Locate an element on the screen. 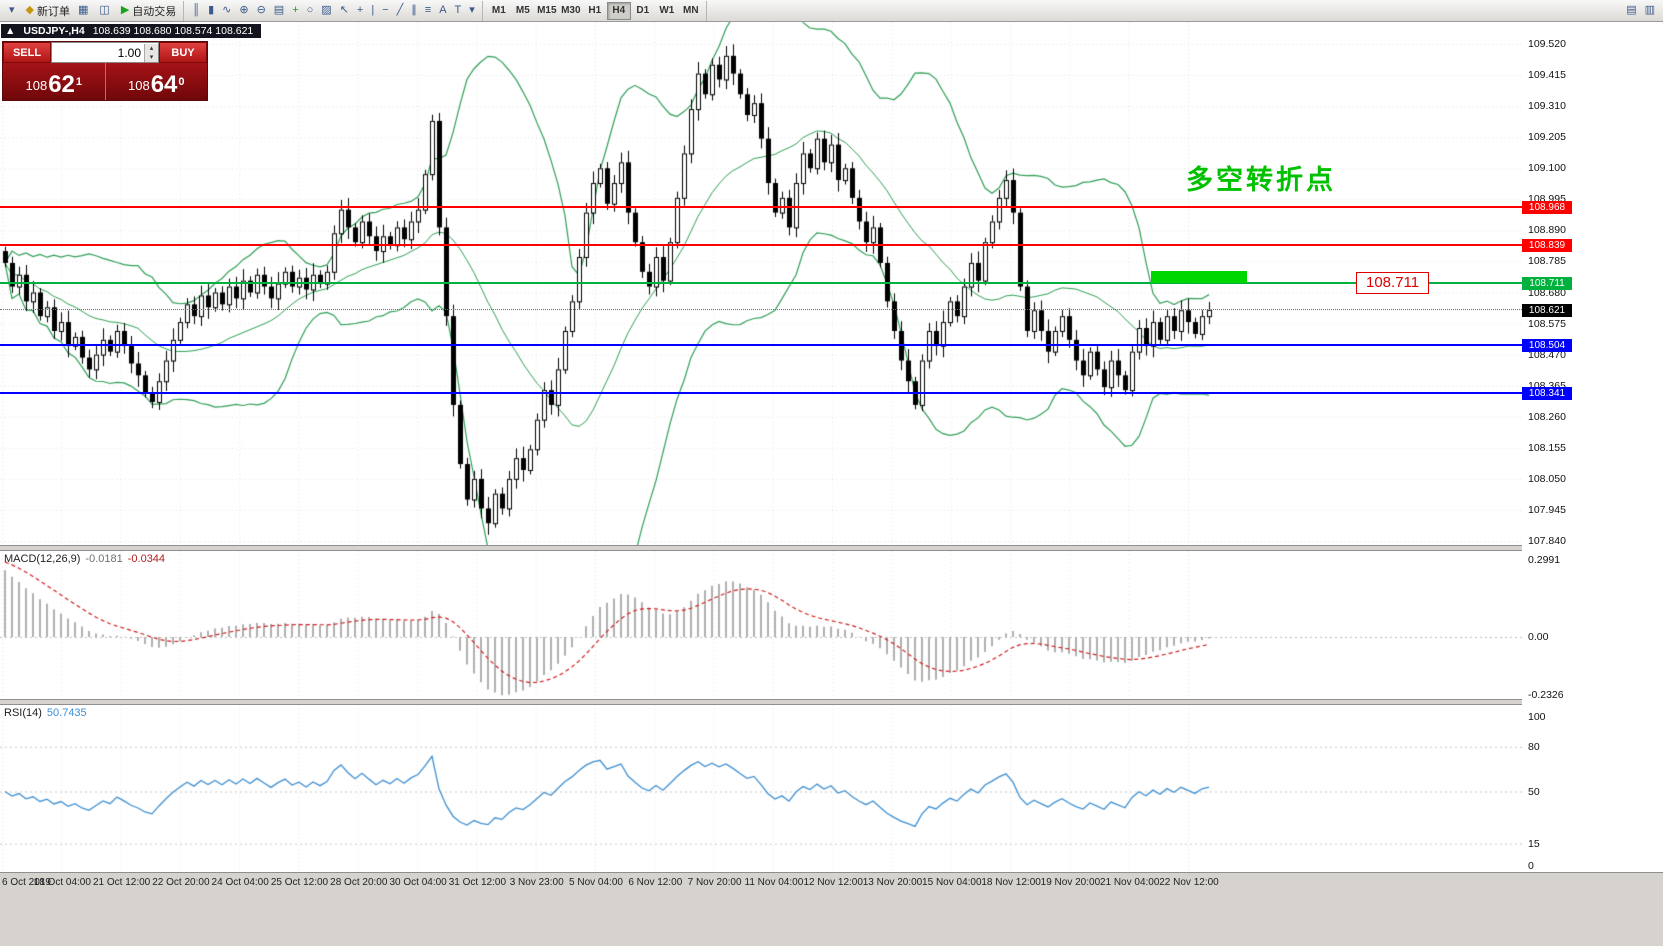  toolbar-right-group: ▤ ▥ is located at coordinates (1640, 10).